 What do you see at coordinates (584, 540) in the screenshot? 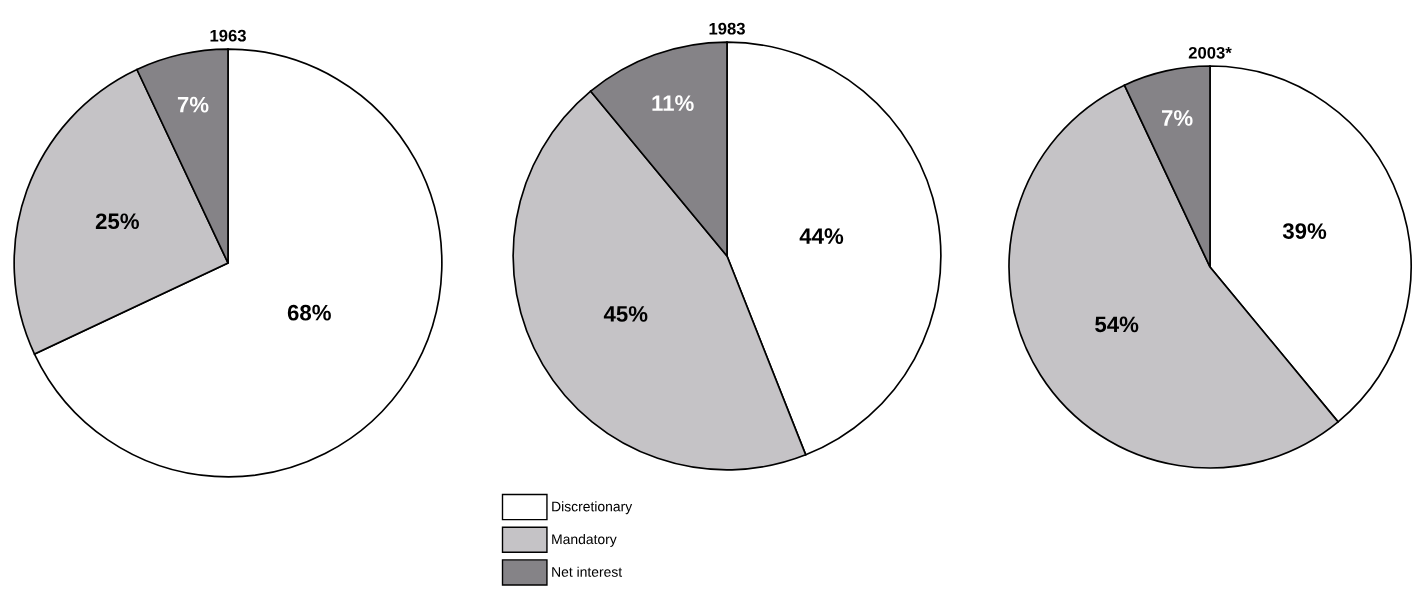
I see `legend-label: Mandatory` at bounding box center [584, 540].